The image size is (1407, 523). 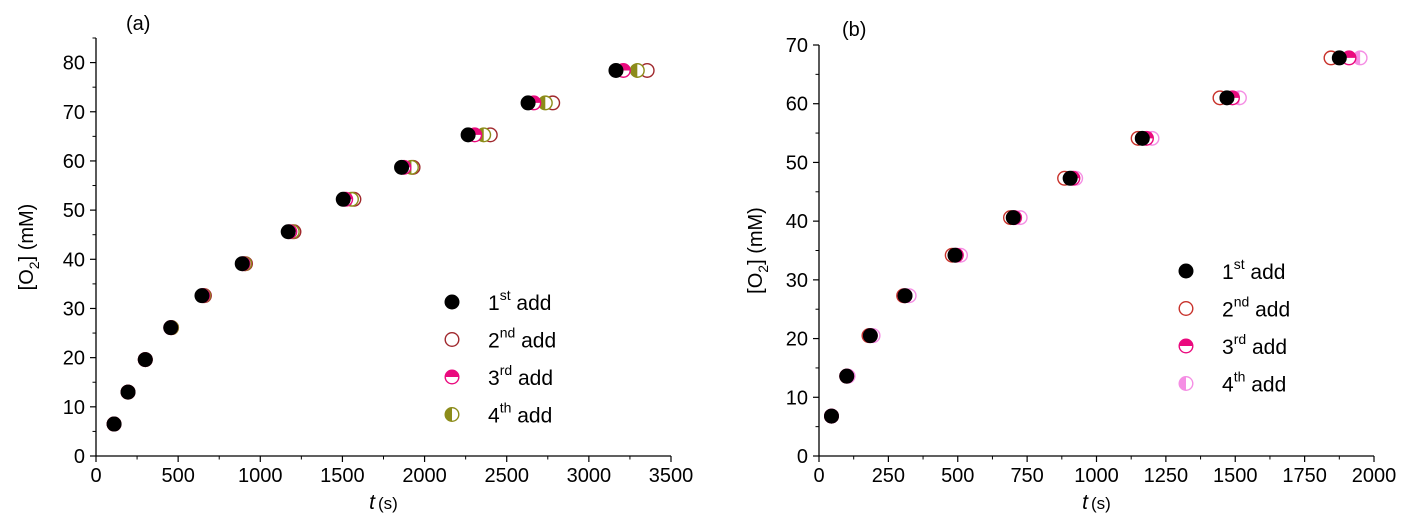 I want to click on x-tick-label: 250, so click(x=888, y=476).